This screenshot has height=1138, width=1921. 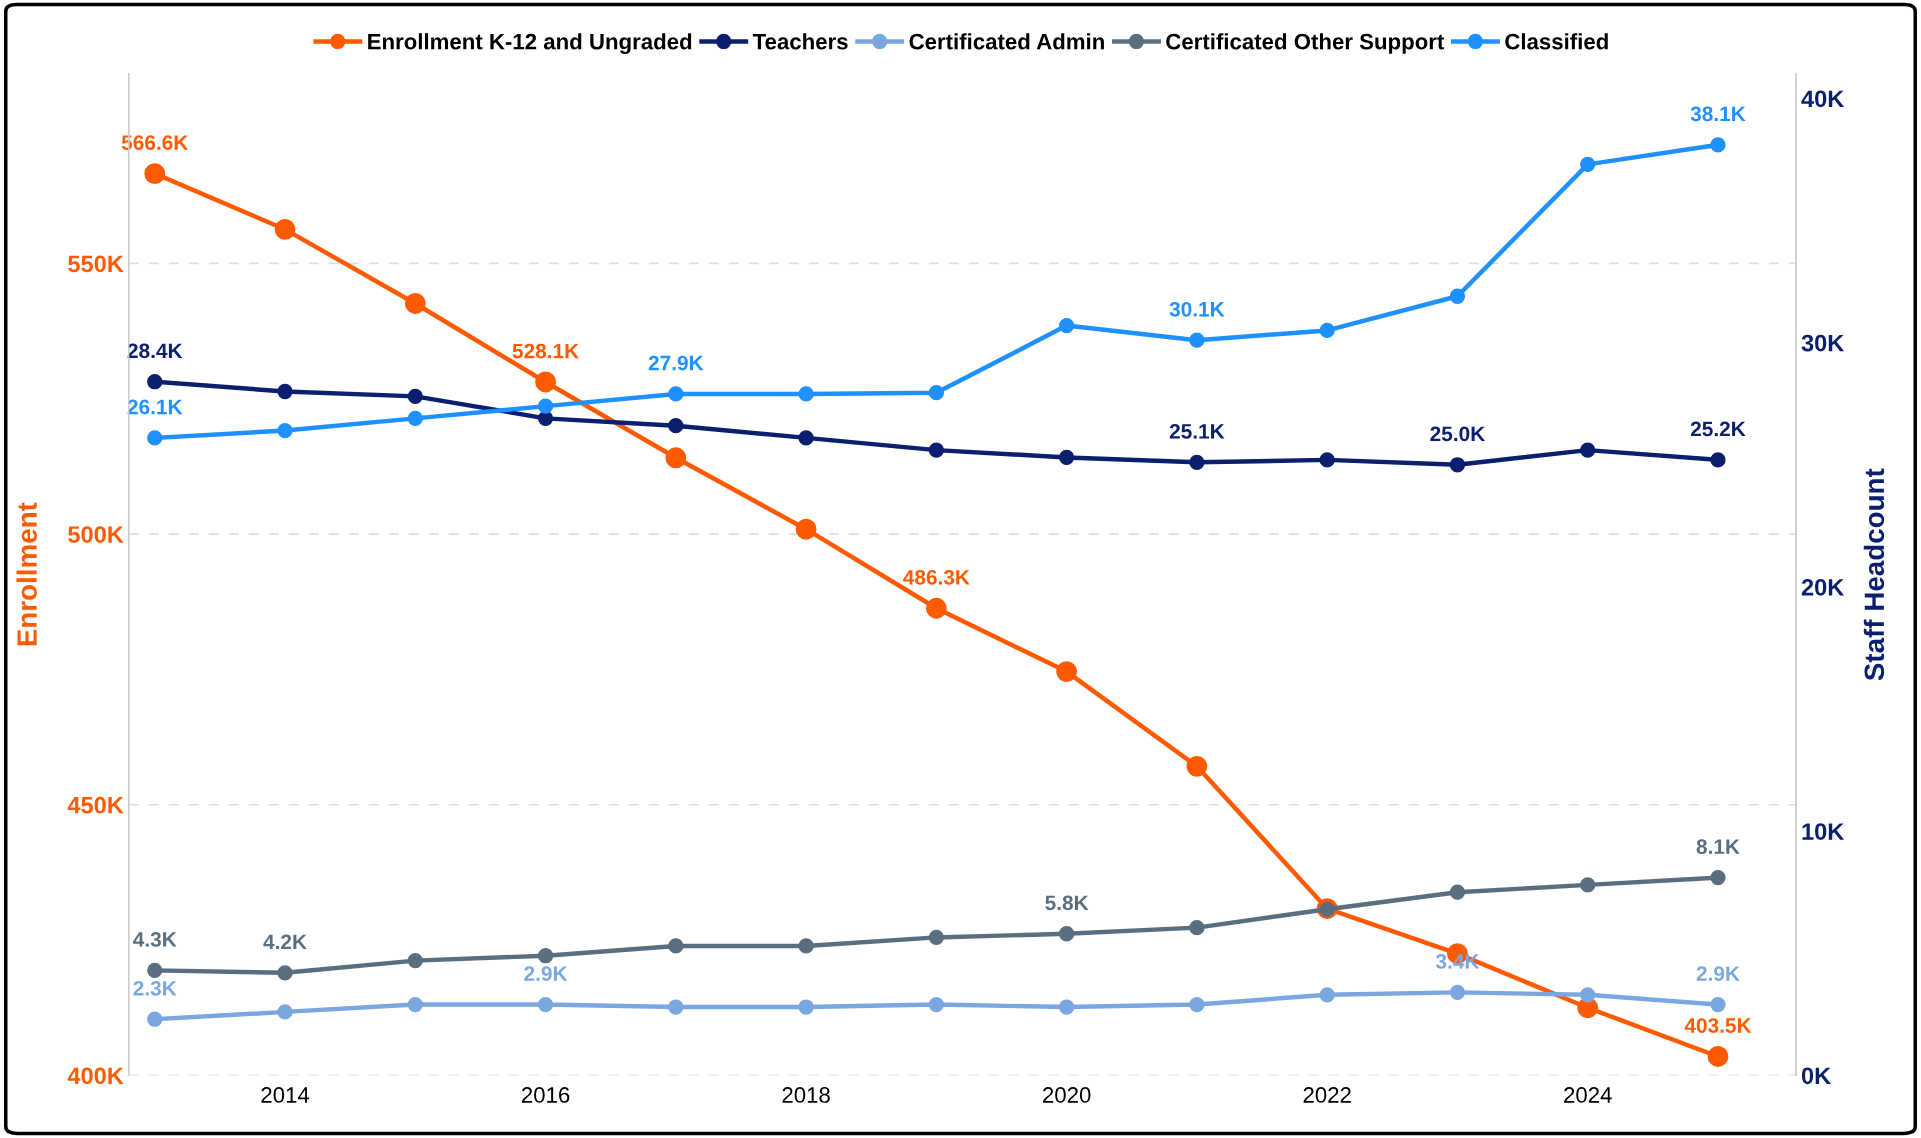 What do you see at coordinates (530, 43) in the screenshot?
I see `legend-label: Enrollment K-12 and Ungraded` at bounding box center [530, 43].